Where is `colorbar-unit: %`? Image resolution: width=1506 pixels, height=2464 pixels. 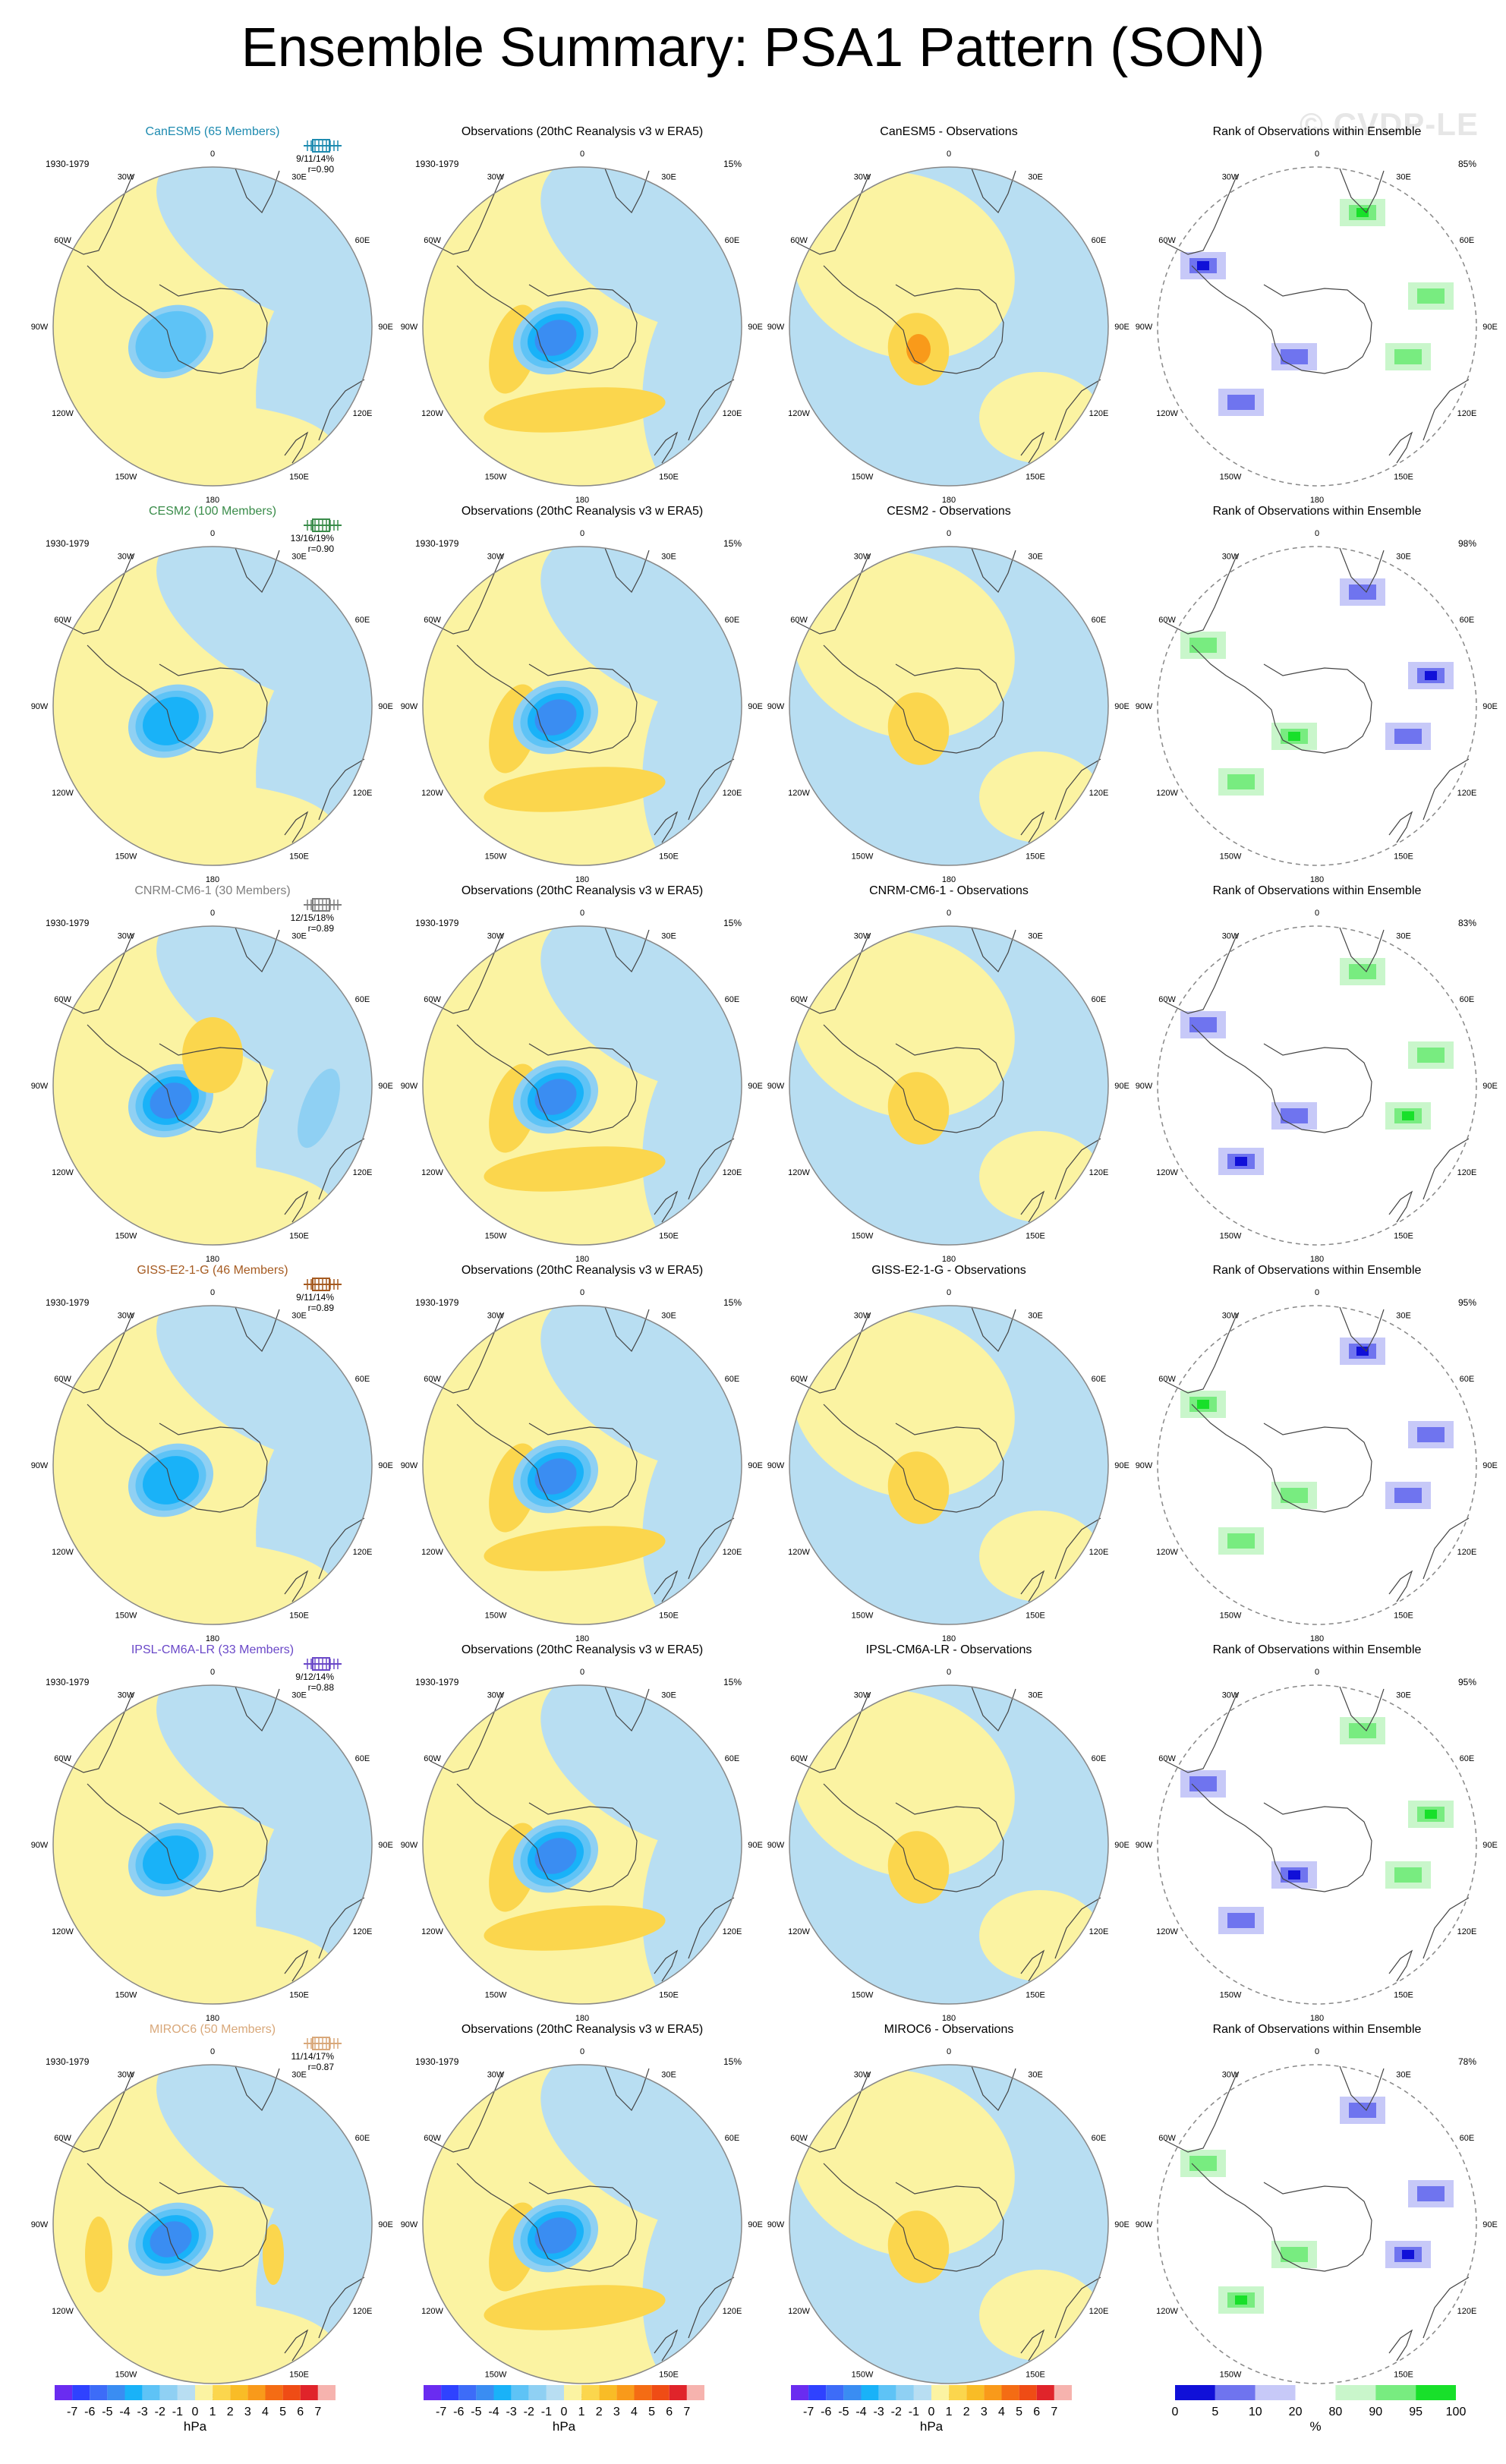 colorbar-unit: % is located at coordinates (1315, 2426).